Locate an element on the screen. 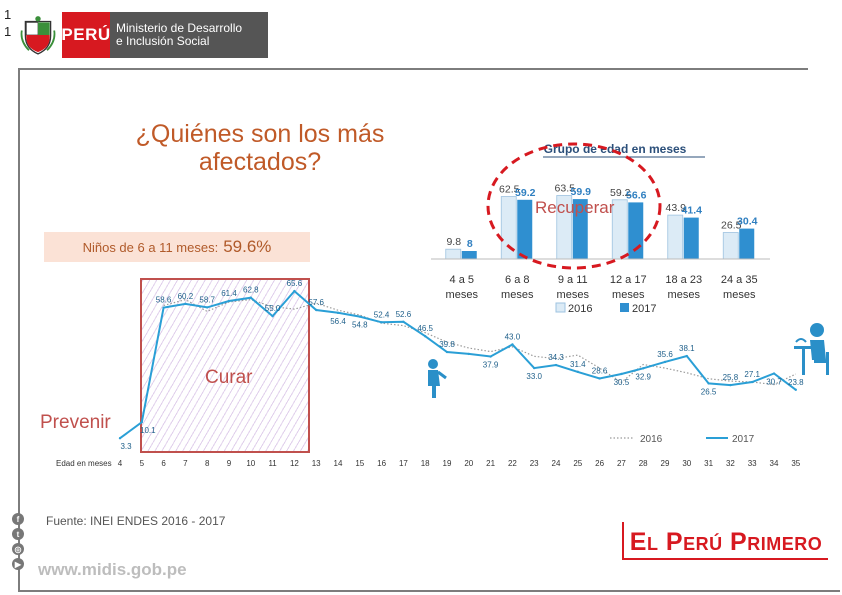 The width and height of the screenshot is (842, 595). twitter-icon: t is located at coordinates (18, 534).